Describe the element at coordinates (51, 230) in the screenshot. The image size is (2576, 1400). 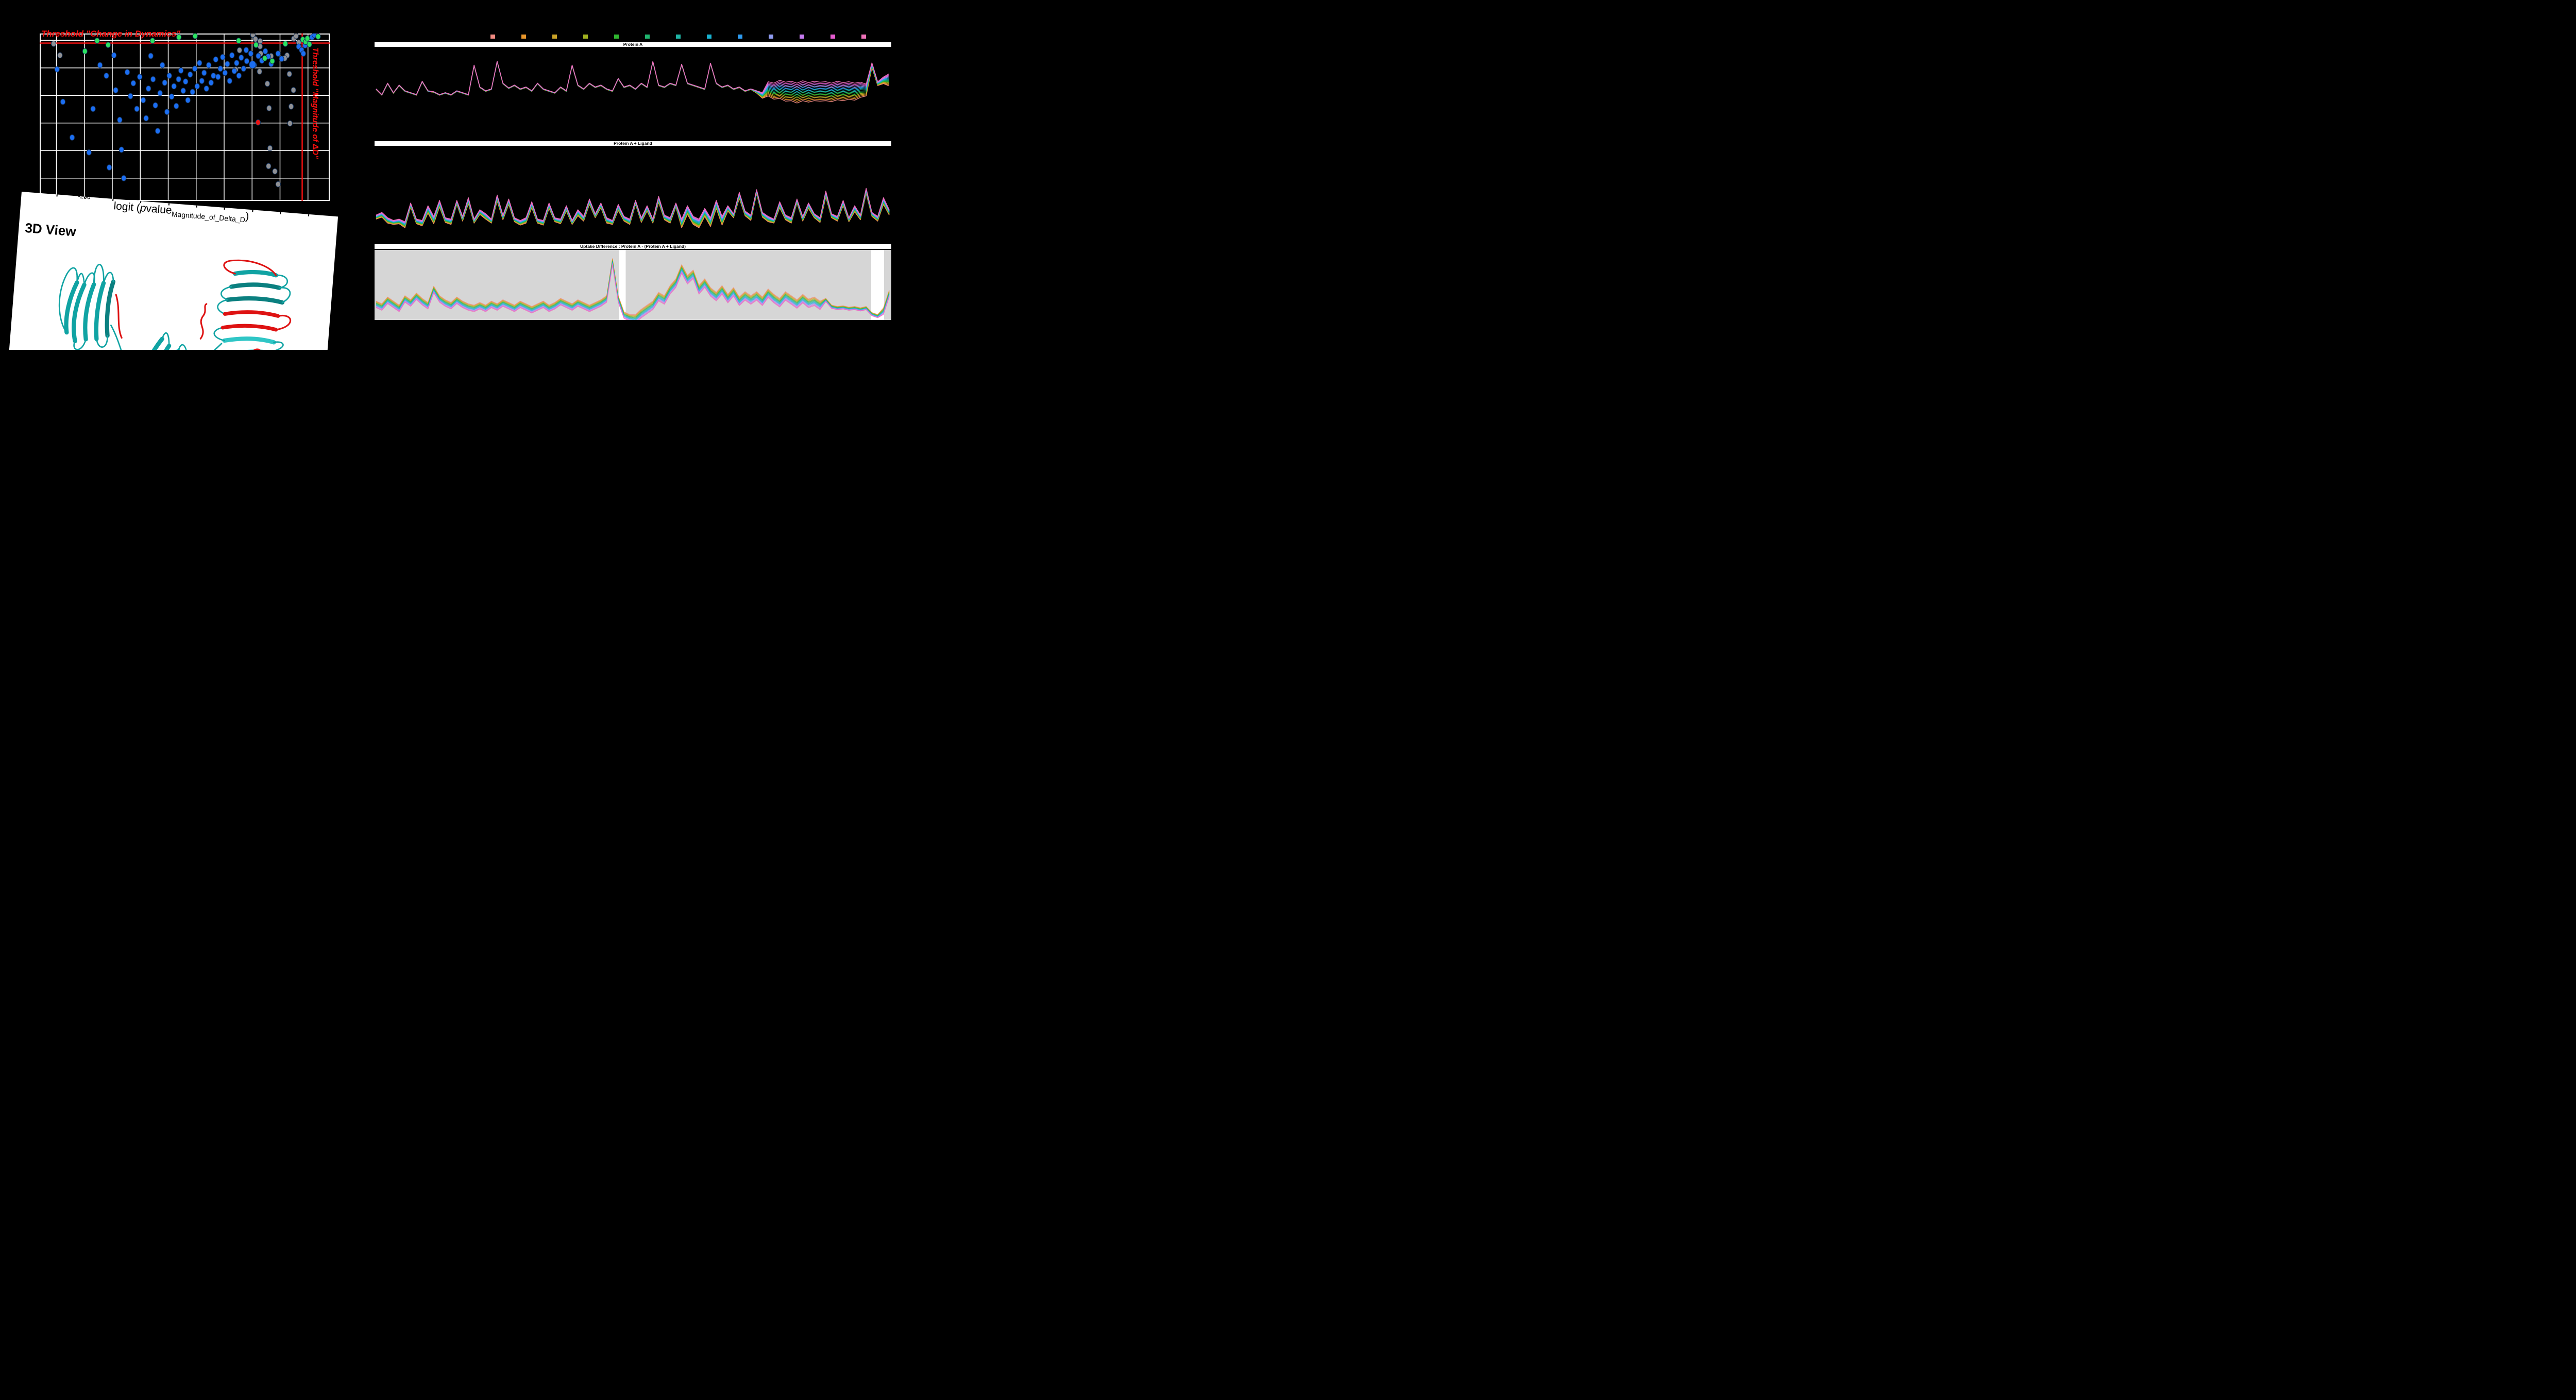
I see `view3d-heading: 3D View` at that location.